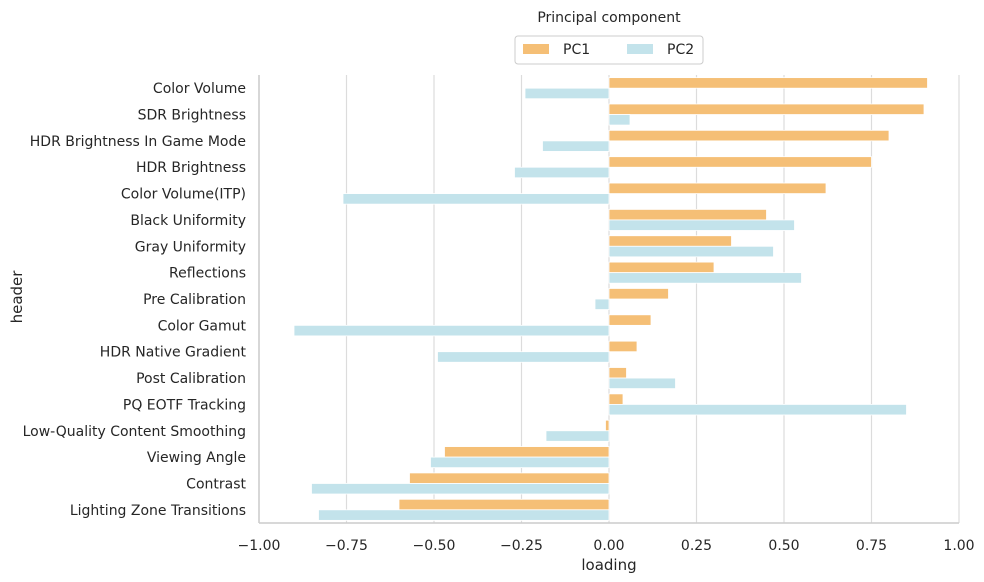 This screenshot has width=984, height=582. I want to click on x-tick-label-4: 0.00, so click(608, 546).